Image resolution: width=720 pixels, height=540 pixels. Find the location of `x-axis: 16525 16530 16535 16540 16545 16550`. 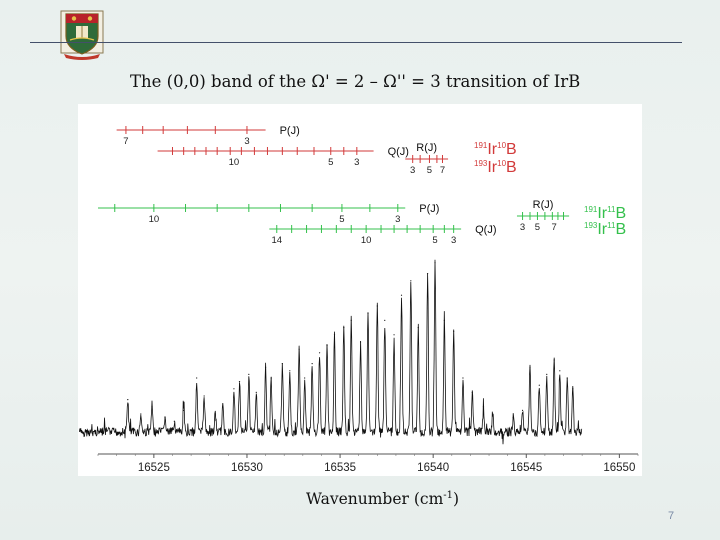

x-axis: 16525 16530 16535 16540 16545 16550 is located at coordinates (368, 463).